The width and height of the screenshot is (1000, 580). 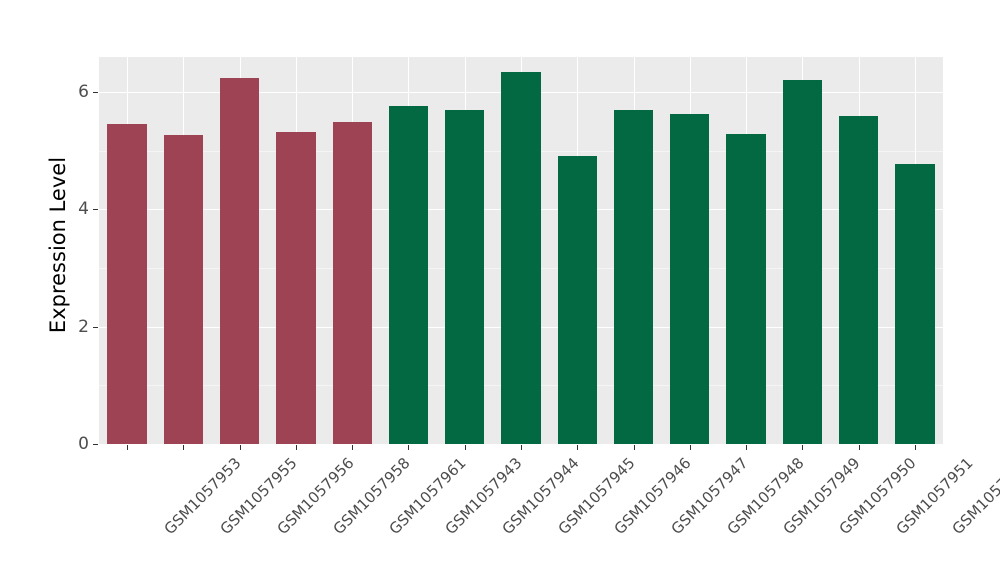 What do you see at coordinates (83, 92) in the screenshot?
I see `y-tick-label: 6` at bounding box center [83, 92].